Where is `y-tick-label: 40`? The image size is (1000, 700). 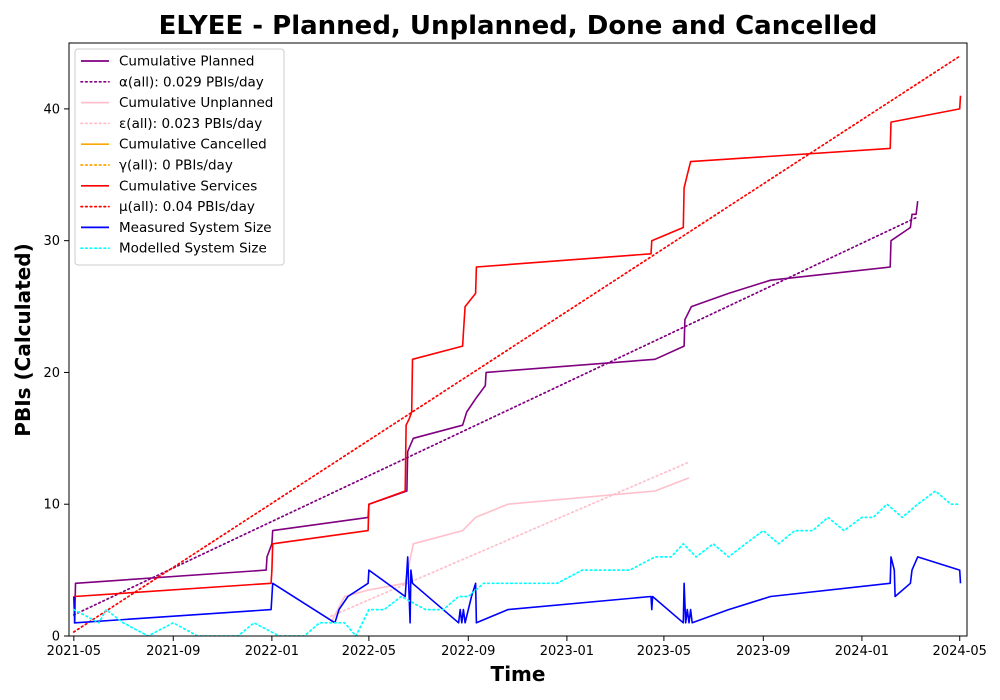 y-tick-label: 40 is located at coordinates (51, 109).